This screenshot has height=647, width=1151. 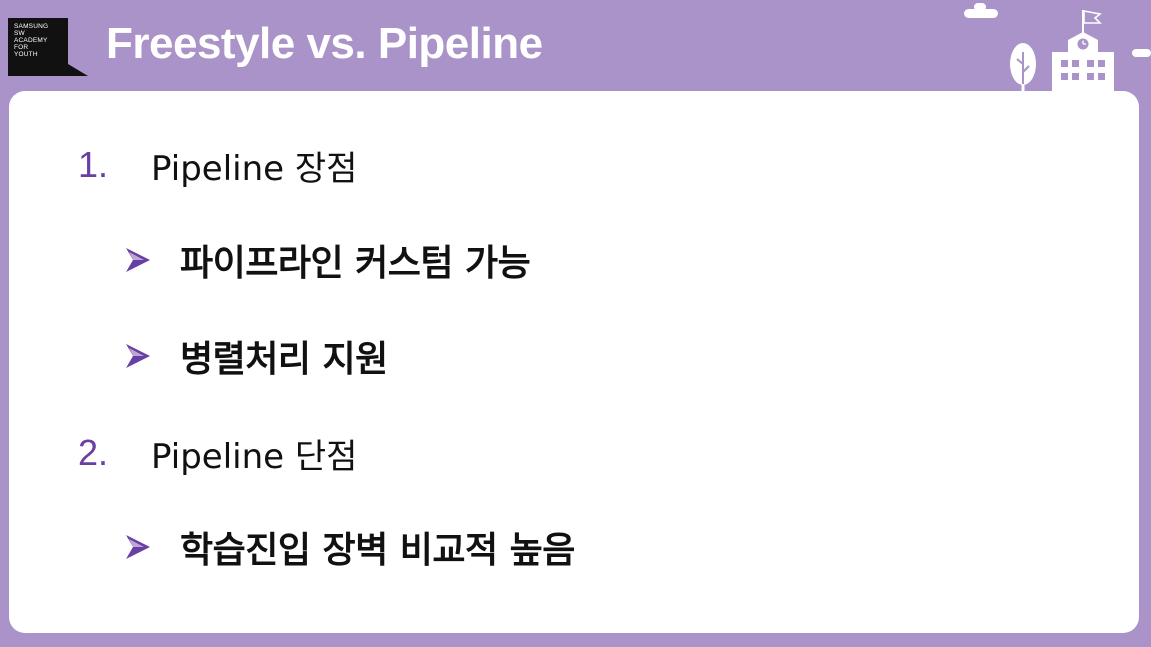 What do you see at coordinates (93, 452) in the screenshot?
I see `section-number-2: 2.` at bounding box center [93, 452].